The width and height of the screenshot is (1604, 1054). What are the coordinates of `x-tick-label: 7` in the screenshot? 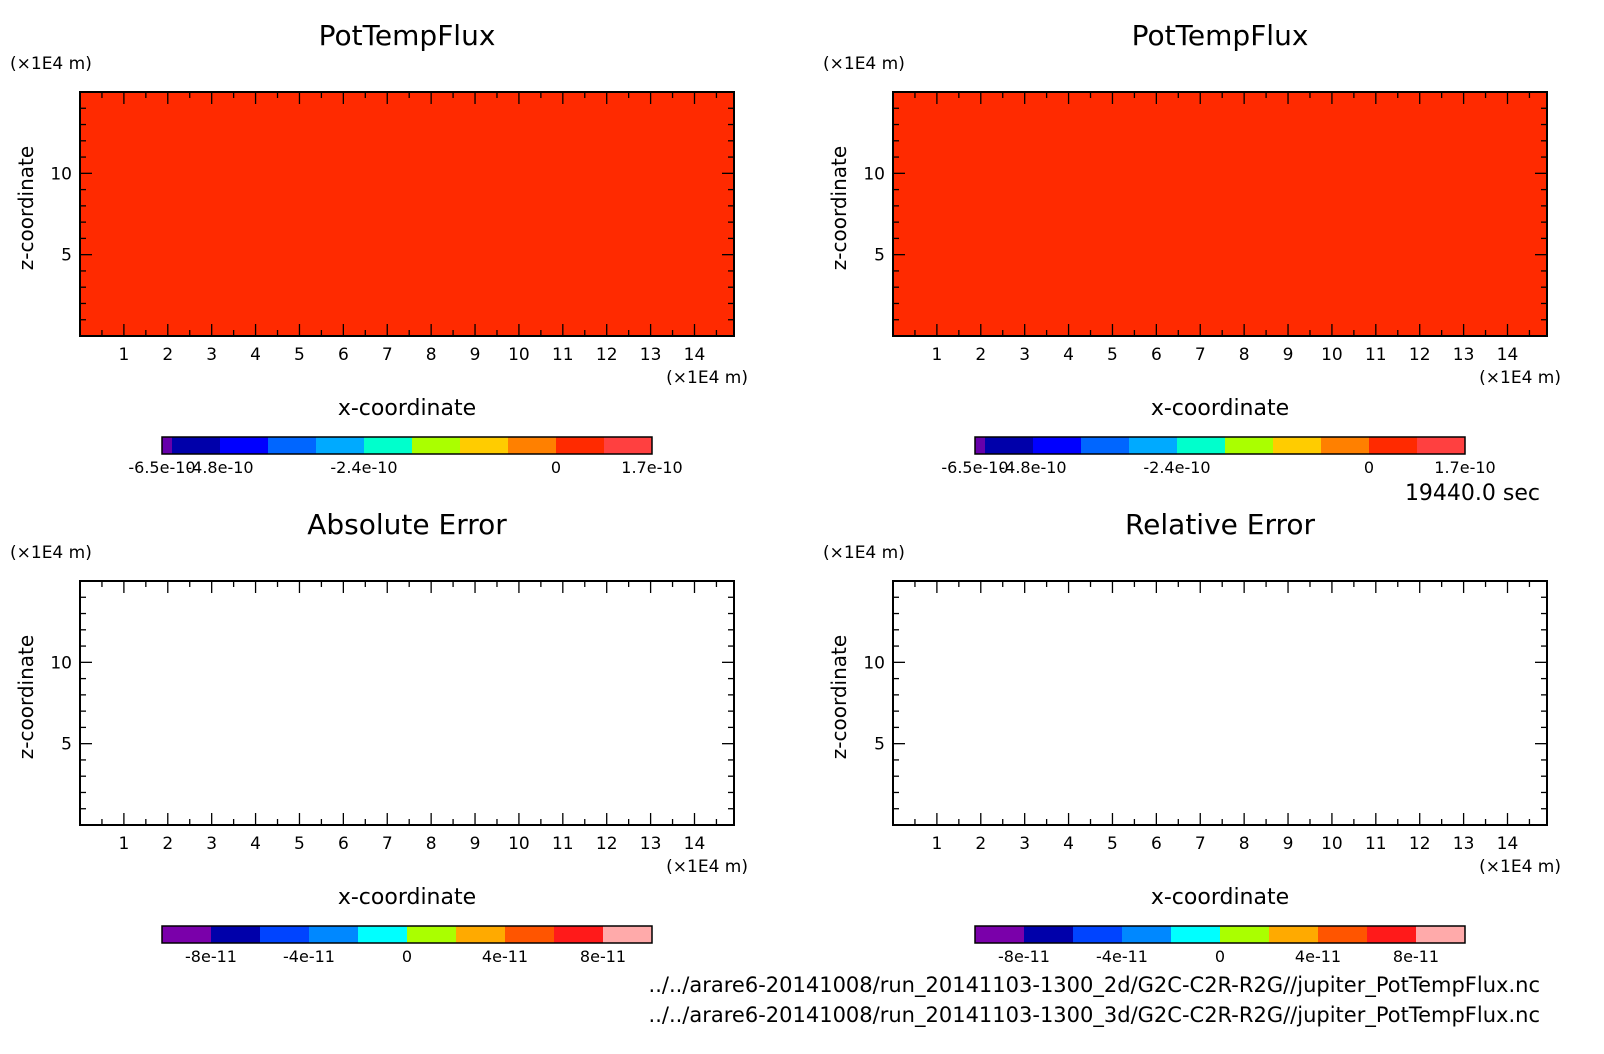 It's located at (387, 355).